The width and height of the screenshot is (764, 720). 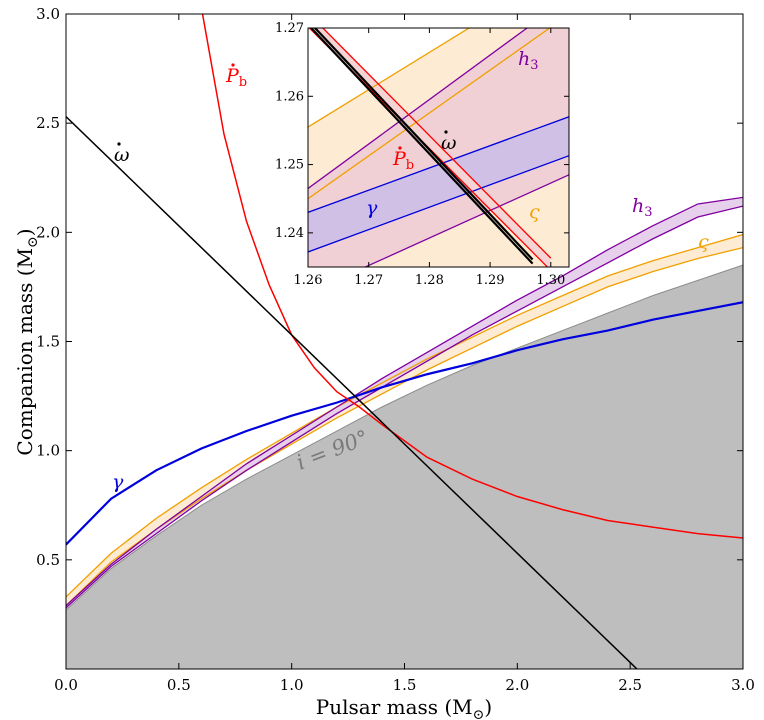 I want to click on inset-series-lines, so click(x=438, y=147).